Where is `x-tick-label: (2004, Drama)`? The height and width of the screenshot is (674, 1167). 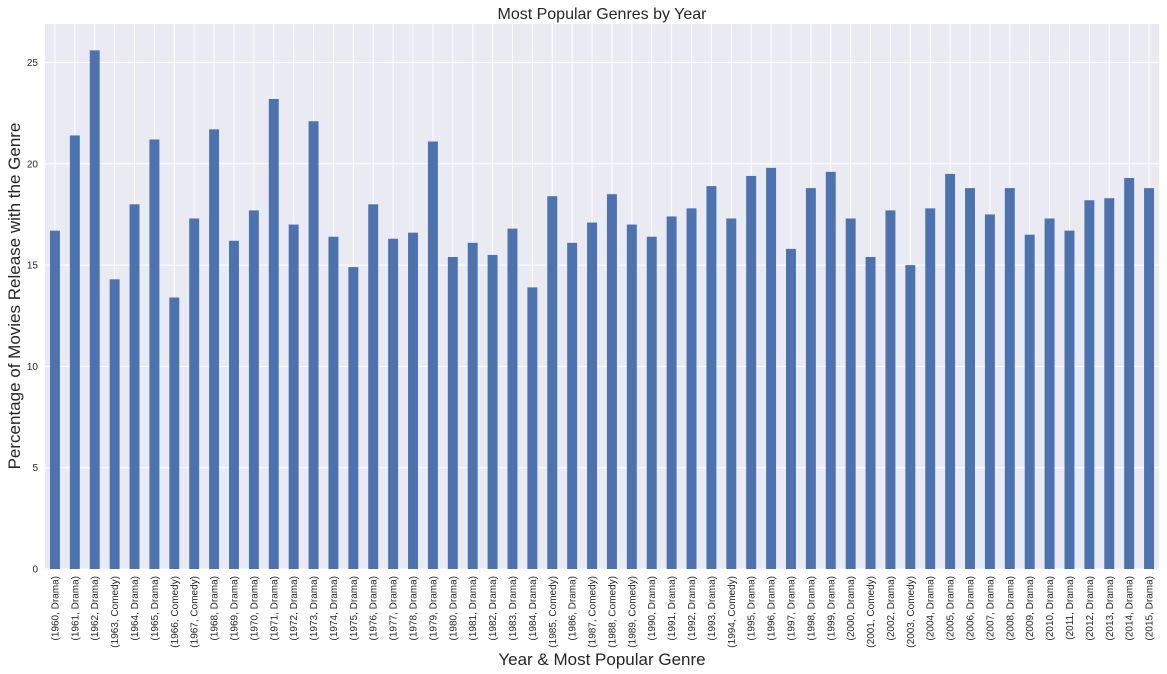
x-tick-label: (2004, Drama) is located at coordinates (931, 608).